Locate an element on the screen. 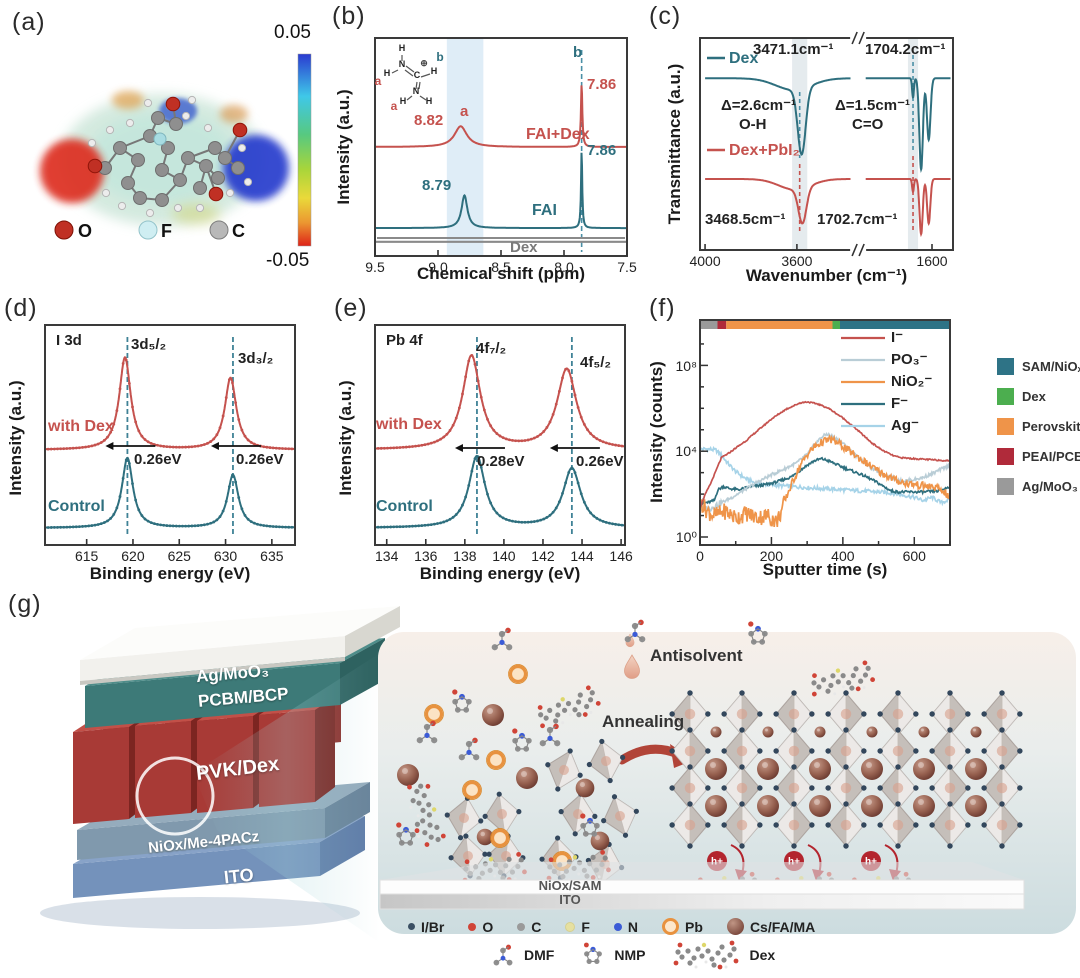  nmp-molecule-icon is located at coordinates (593, 953).